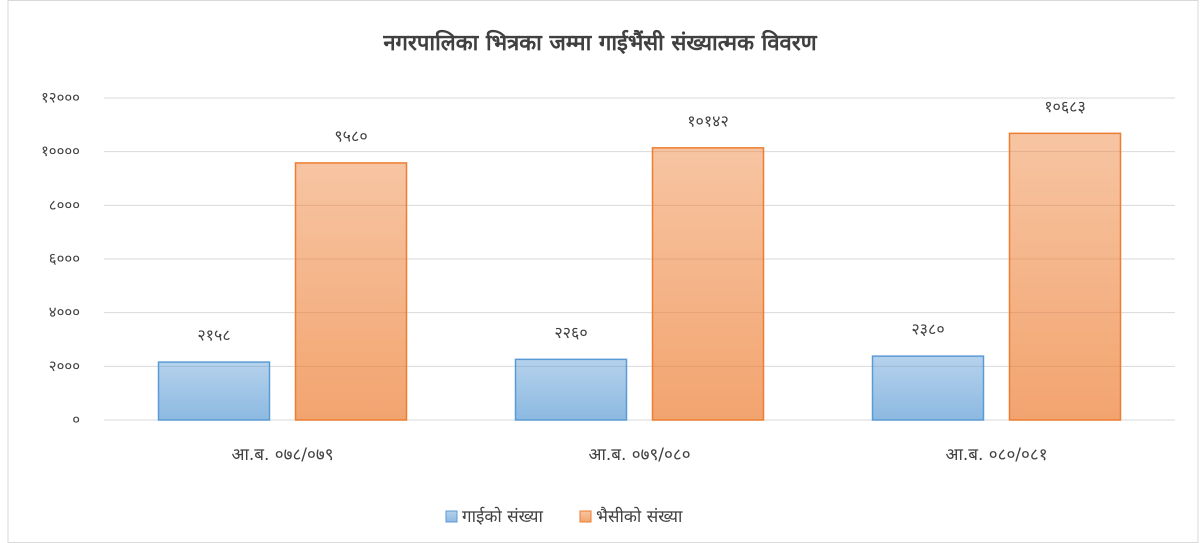 This screenshot has width=1201, height=543. I want to click on data-label: १०१४२, so click(708, 120).